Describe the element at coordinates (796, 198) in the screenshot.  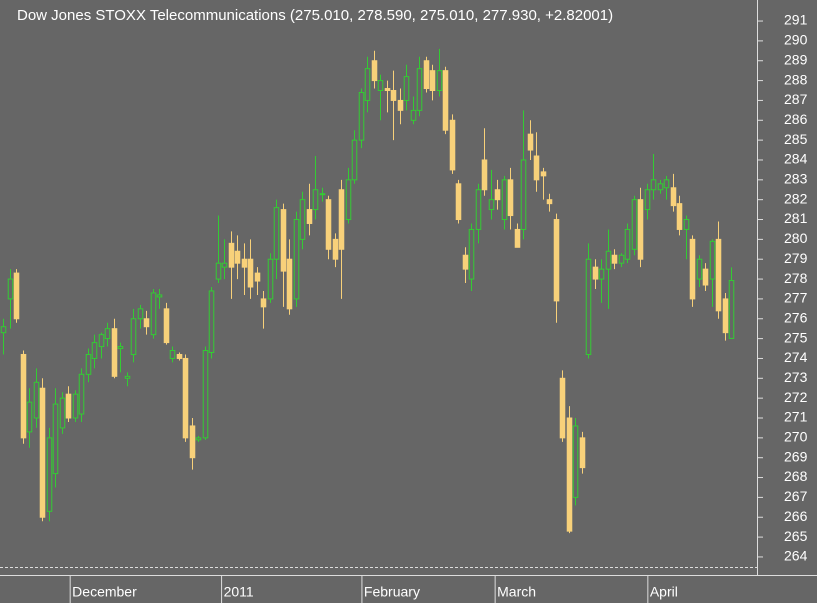
I see `y-tick-label: 282` at that location.